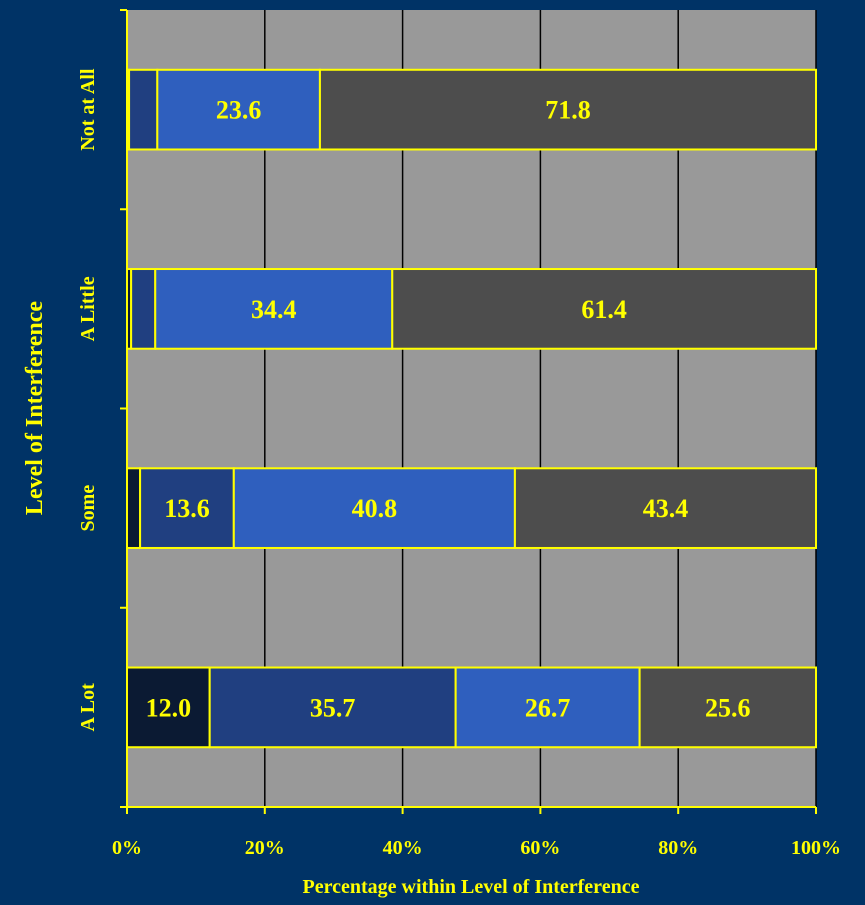  Describe the element at coordinates (88, 707) in the screenshot. I see `y-tick-label: A Lot` at that location.